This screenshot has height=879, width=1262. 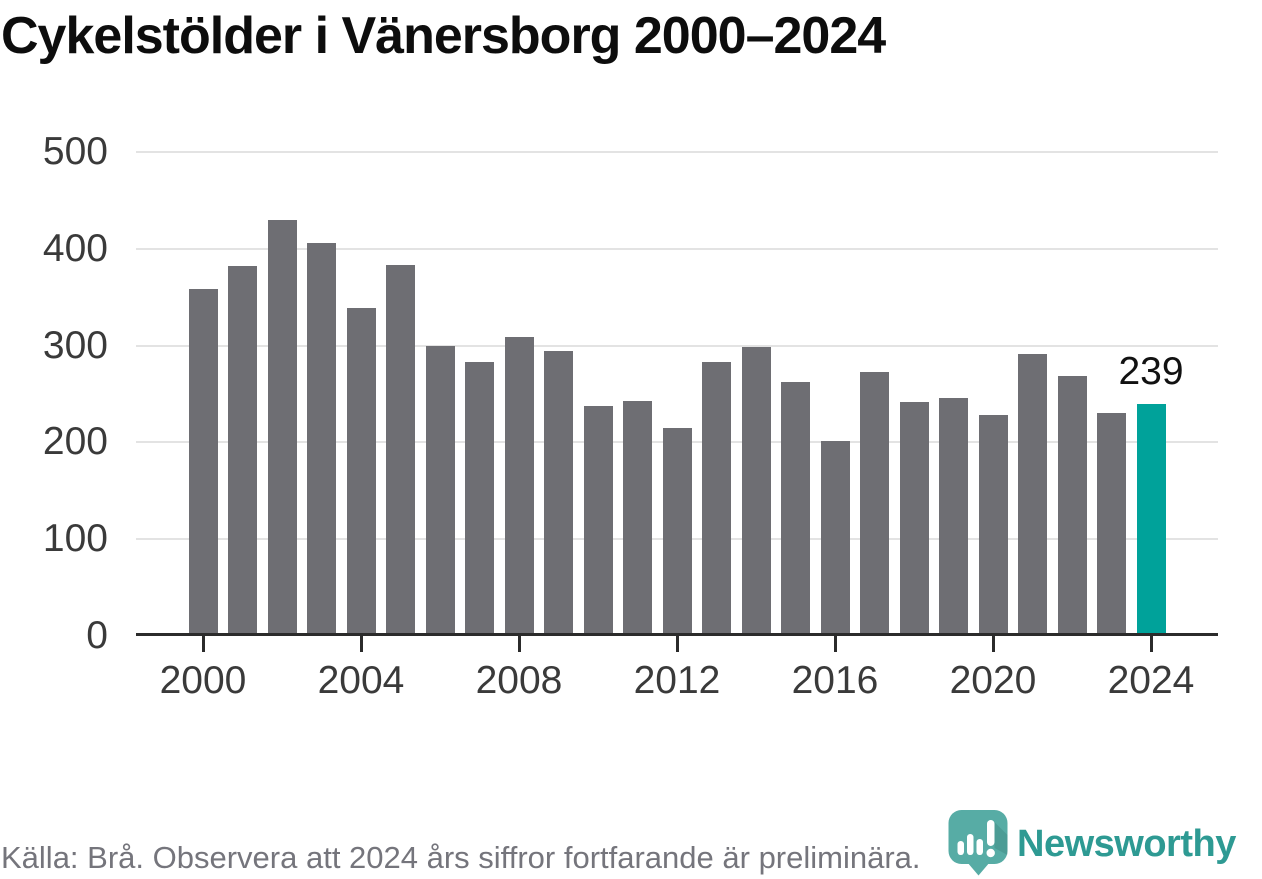 What do you see at coordinates (97, 635) in the screenshot?
I see `y-tick-label-0: 0` at bounding box center [97, 635].